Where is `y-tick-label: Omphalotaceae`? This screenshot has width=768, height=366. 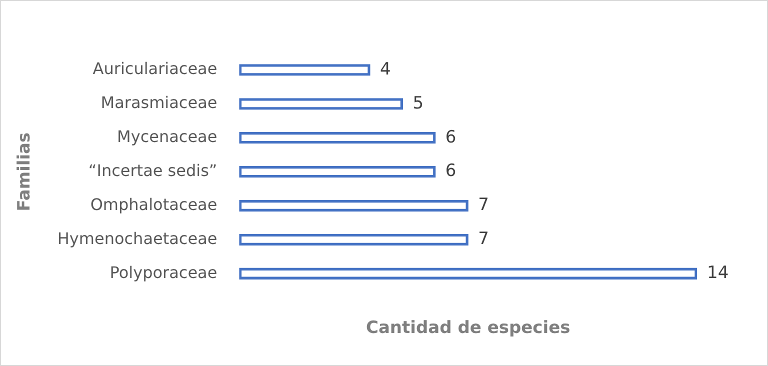 y-tick-label: Omphalotaceae is located at coordinates (154, 204).